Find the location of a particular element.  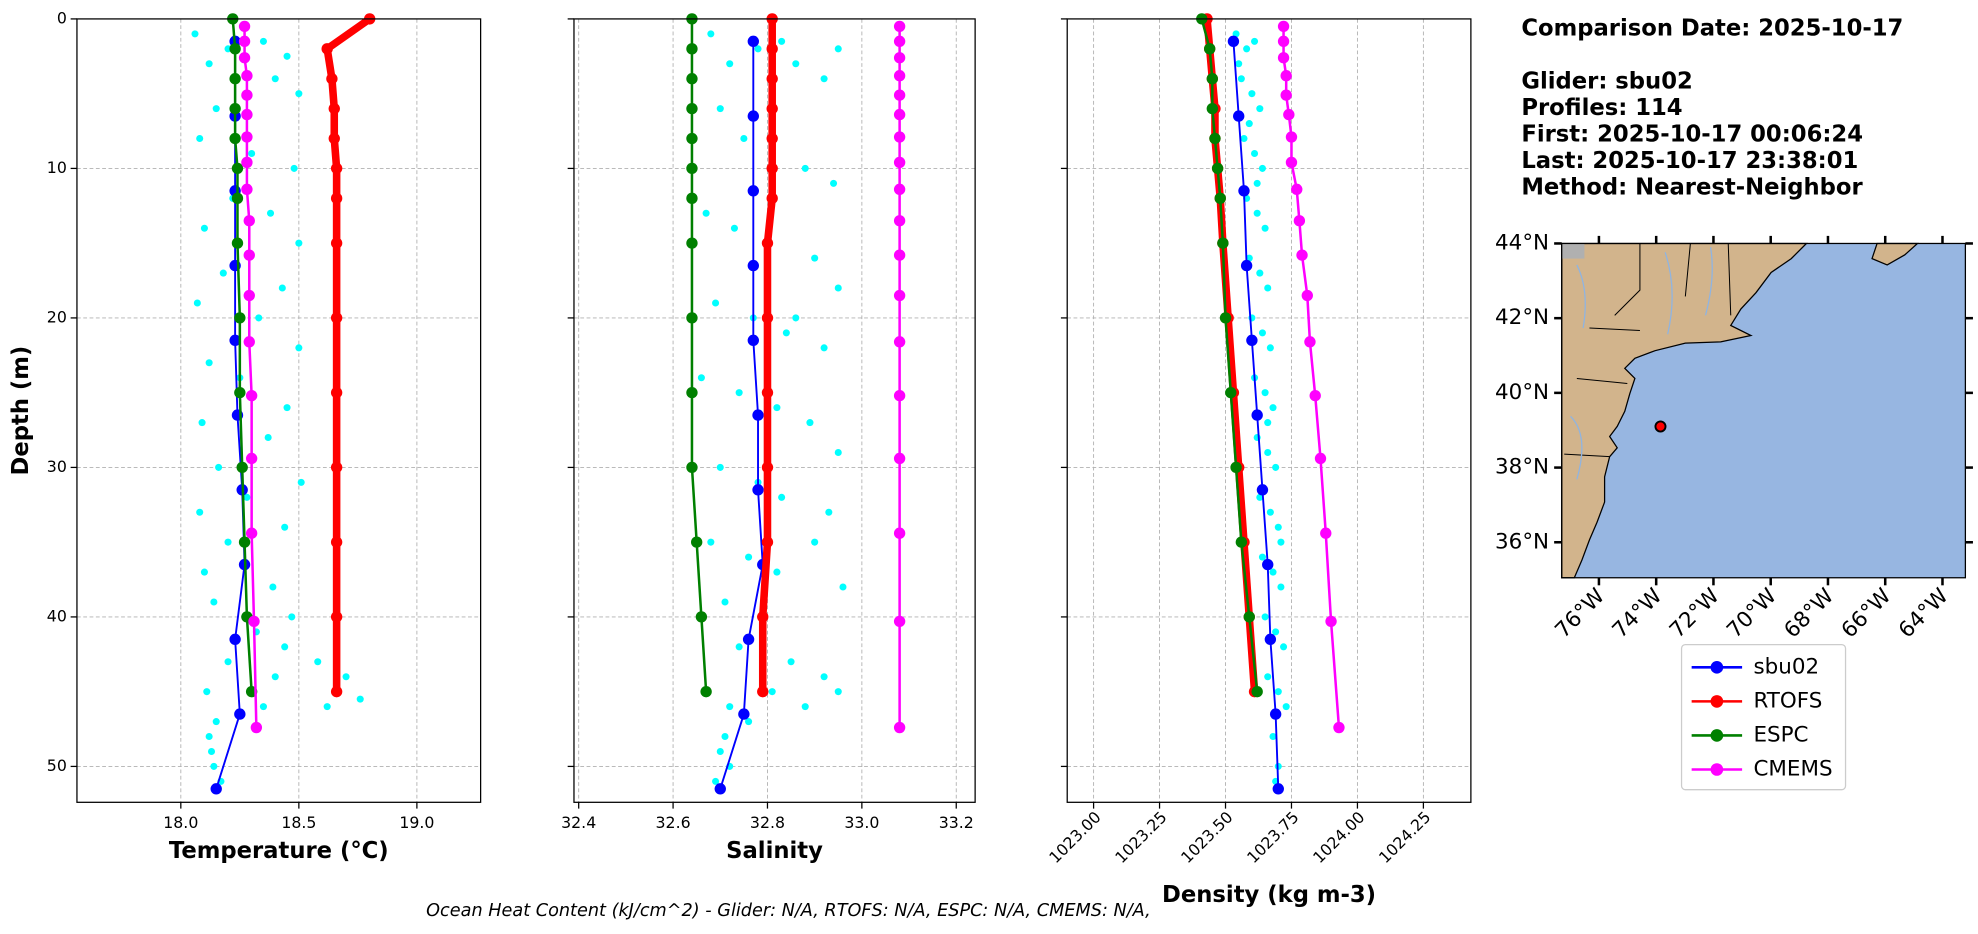

x-tick-label: 74°W is located at coordinates (1638, 614).